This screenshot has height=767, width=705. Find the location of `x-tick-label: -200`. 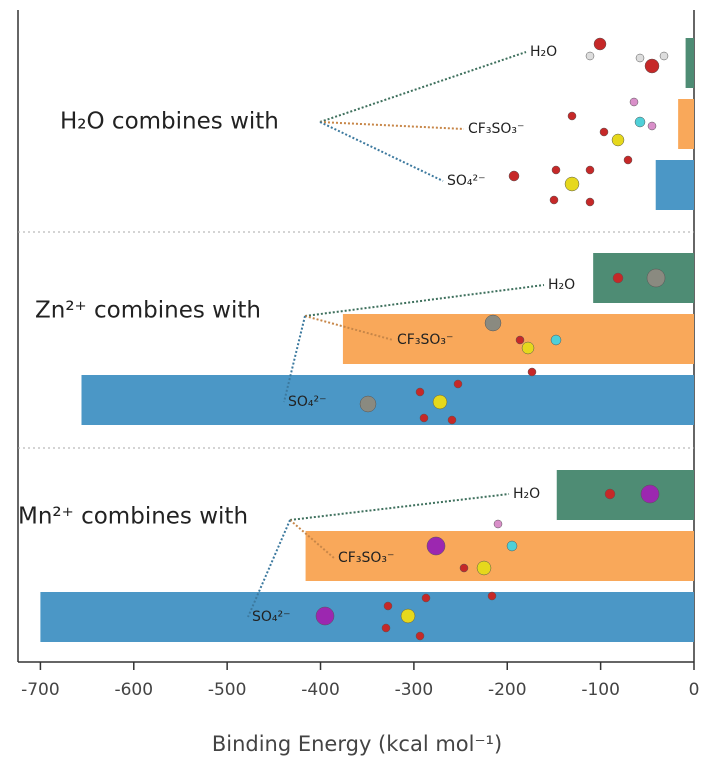

x-tick-label: -200 is located at coordinates (507, 690).